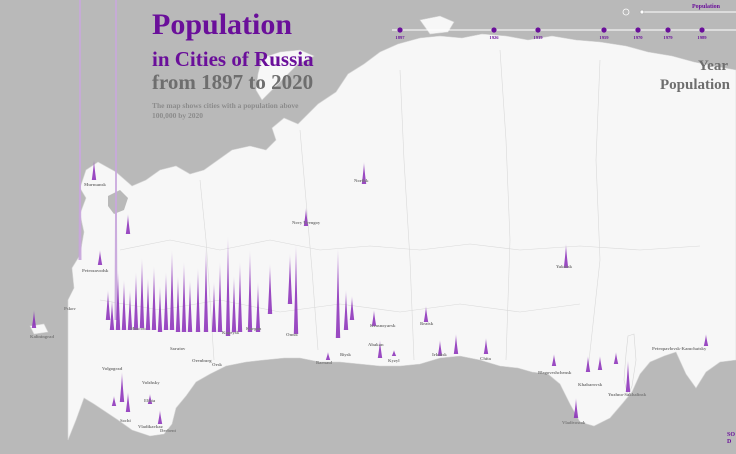  I want to click on legend-population-label: Population, so click(695, 85).